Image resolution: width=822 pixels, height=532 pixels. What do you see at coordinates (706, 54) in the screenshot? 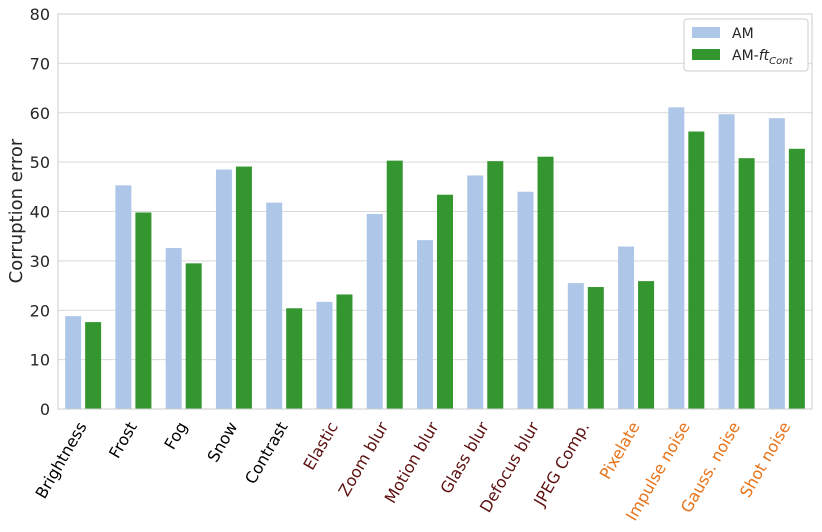
I see `legend-swatch-am-ft-cont` at bounding box center [706, 54].